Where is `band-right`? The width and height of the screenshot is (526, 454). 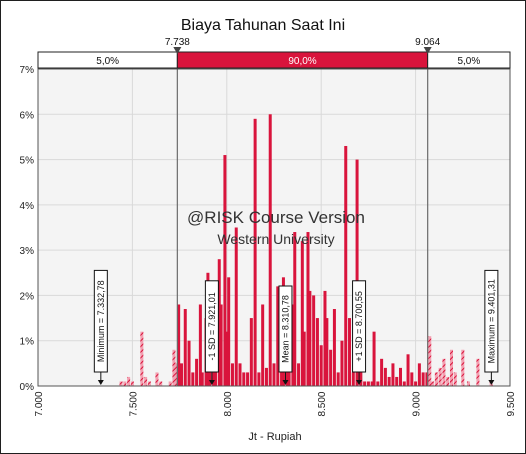
band-right is located at coordinates (469, 60).